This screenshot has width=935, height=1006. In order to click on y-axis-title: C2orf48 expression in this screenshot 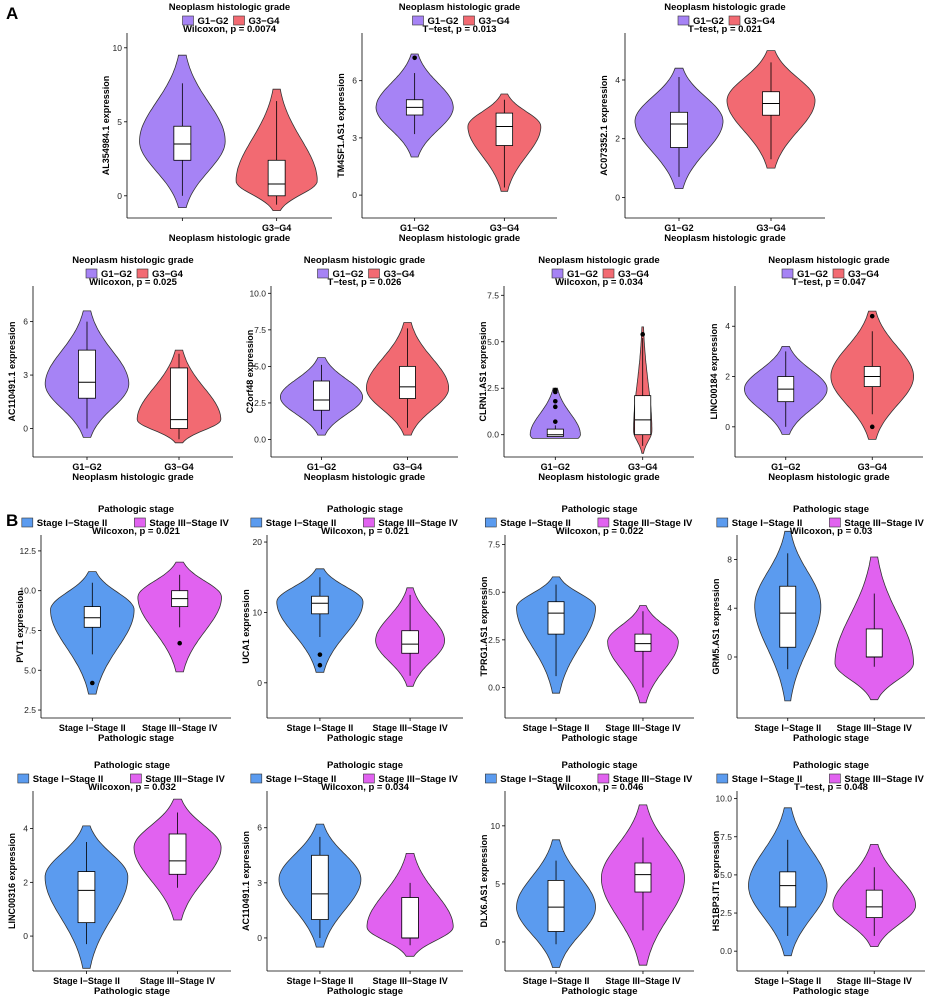, I will do `click(250, 372)`.